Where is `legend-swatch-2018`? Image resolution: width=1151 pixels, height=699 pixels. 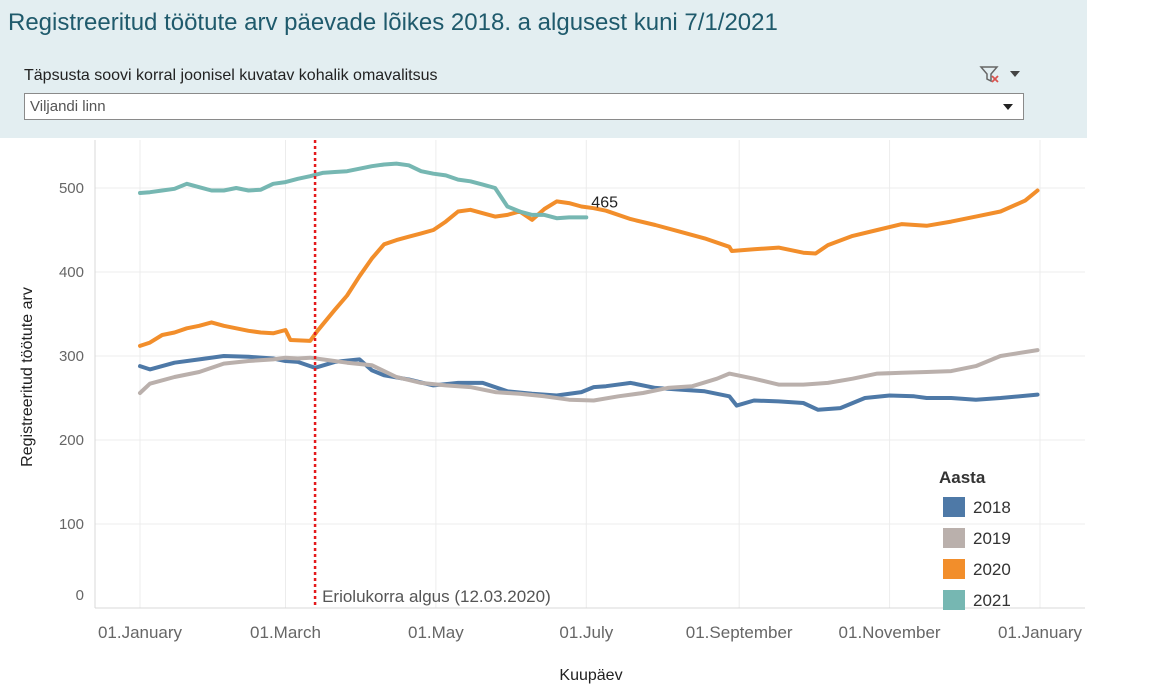
legend-swatch-2018 is located at coordinates (954, 507).